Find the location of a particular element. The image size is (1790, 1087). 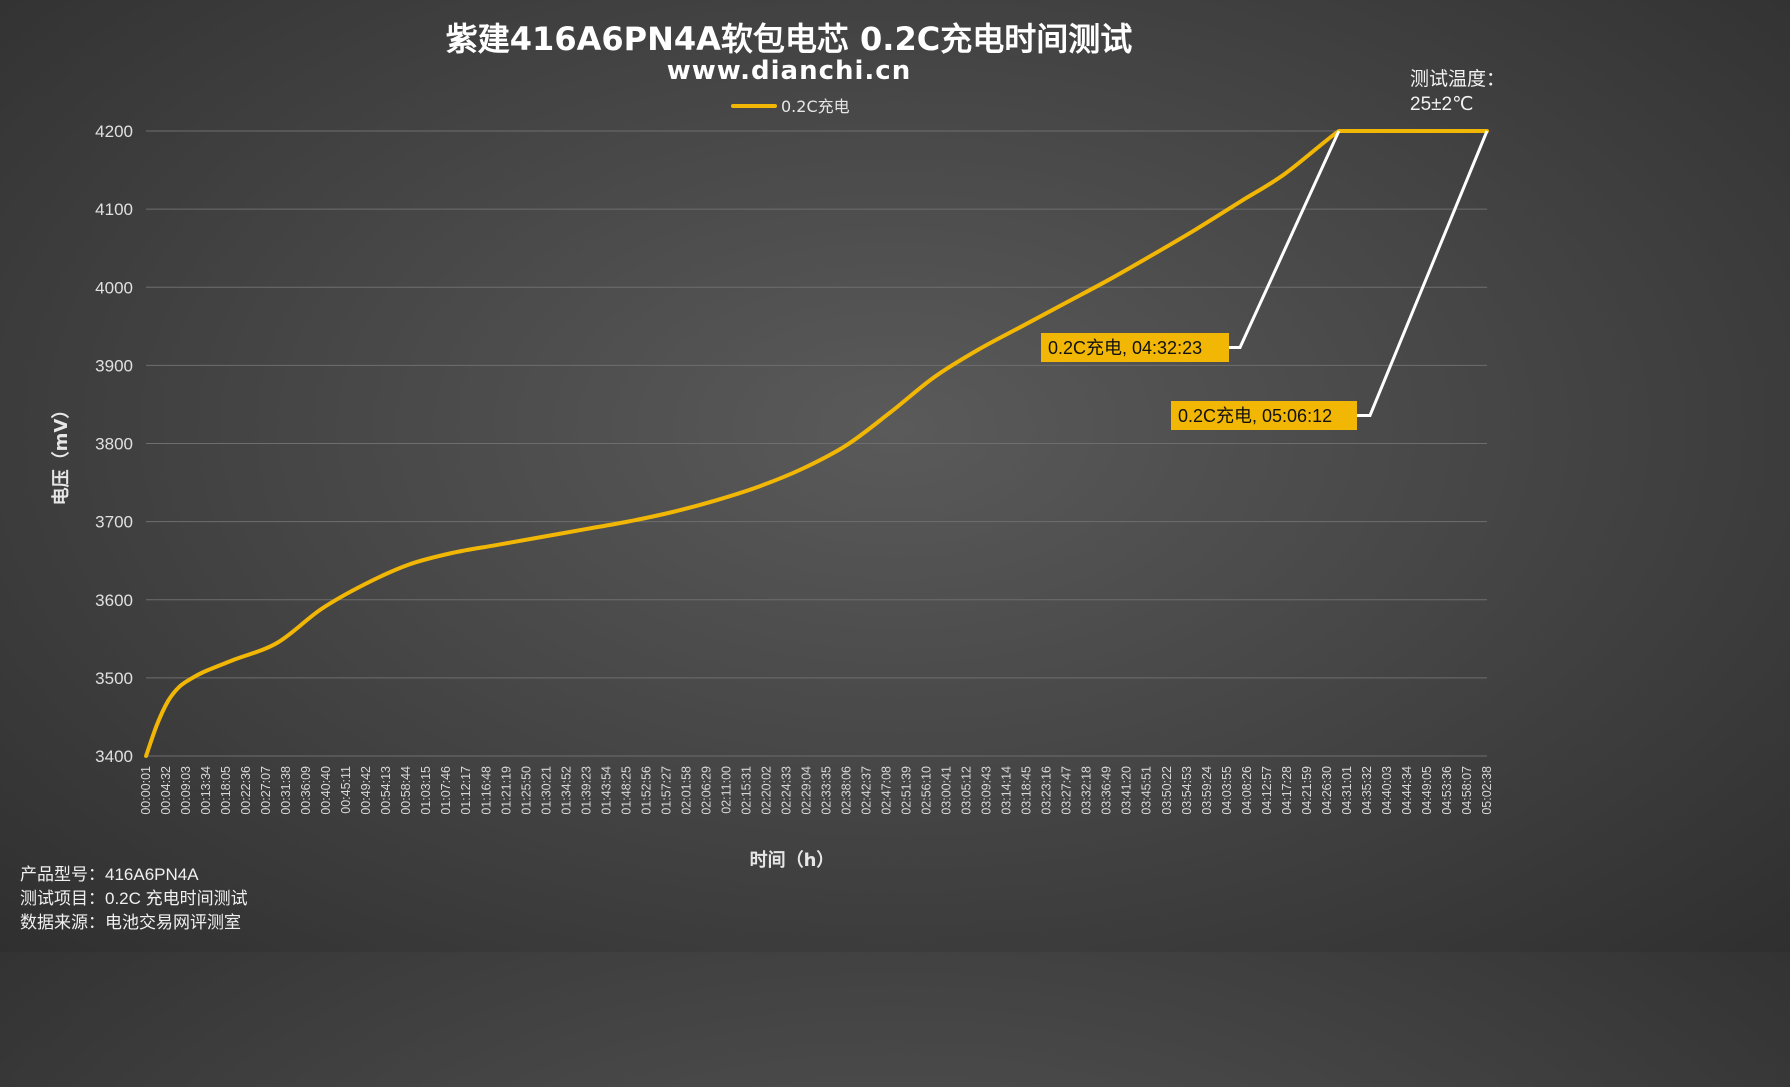

test-temperature-value: 25±2℃ is located at coordinates (1442, 104).